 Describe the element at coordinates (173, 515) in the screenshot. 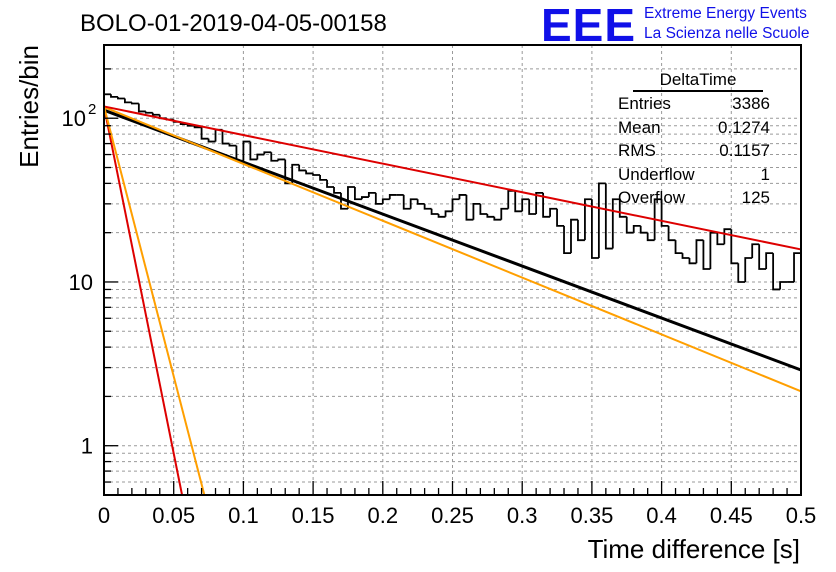

I see `x-tick-label: 0.05` at that location.